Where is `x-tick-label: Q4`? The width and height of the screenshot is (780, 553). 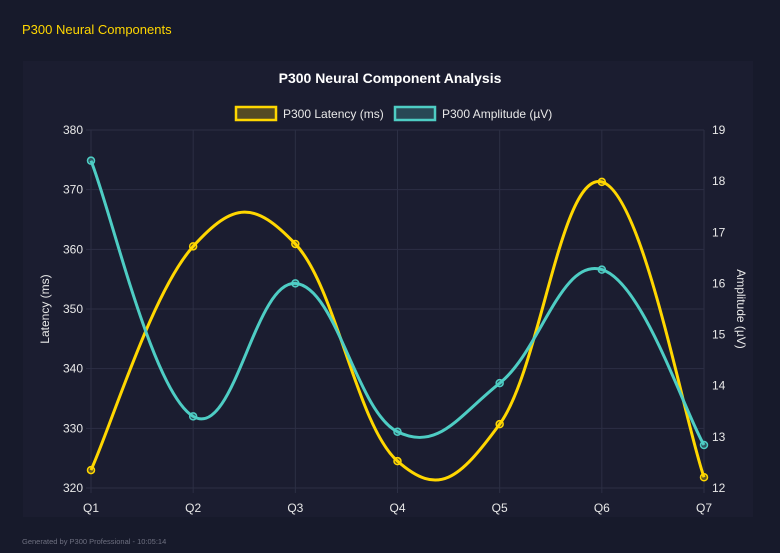
x-tick-label: Q4 is located at coordinates (397, 508).